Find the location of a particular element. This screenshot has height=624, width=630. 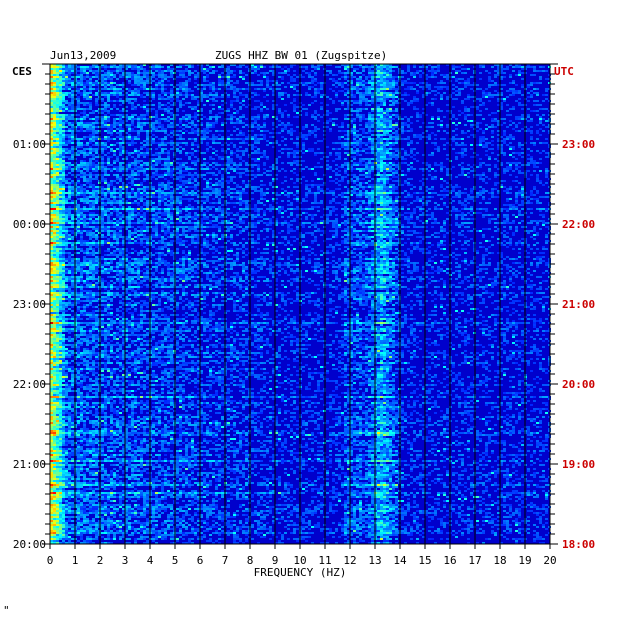

x-tick-label: 1 is located at coordinates (75, 560).